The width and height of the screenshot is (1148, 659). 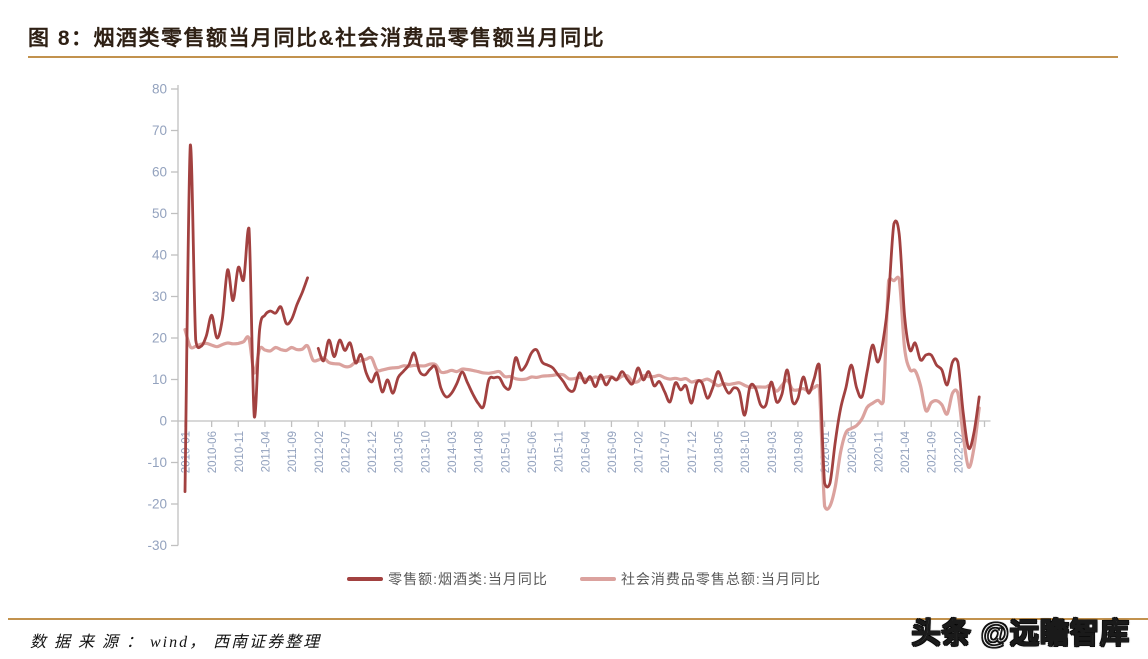 What do you see at coordinates (640, 452) in the screenshot?
I see `x-tick-label: 2017-02` at bounding box center [640, 452].